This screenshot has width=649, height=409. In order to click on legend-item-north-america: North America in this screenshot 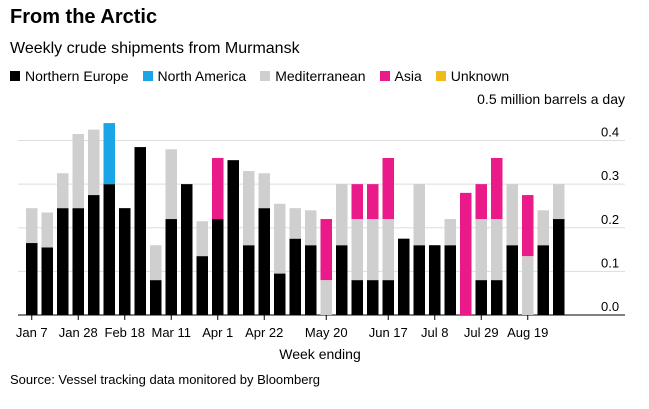, I will do `click(194, 76)`.